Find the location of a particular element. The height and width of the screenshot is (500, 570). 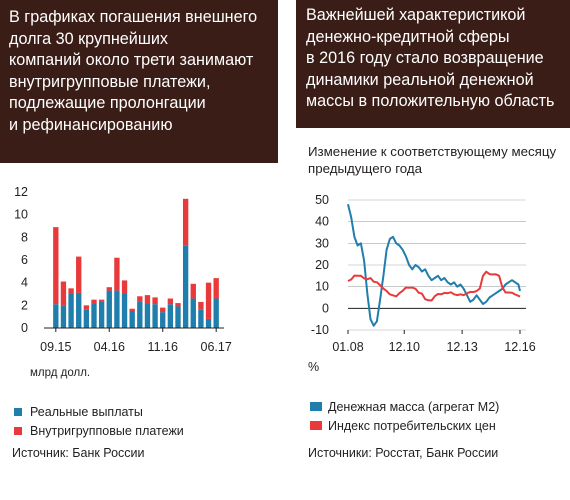

left-source: Источник: Банк России is located at coordinates (78, 453).